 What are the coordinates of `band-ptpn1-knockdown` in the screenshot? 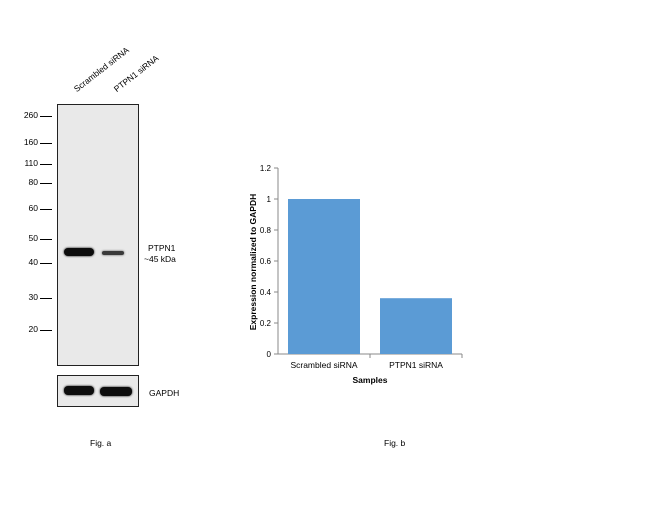 It's located at (113, 253).